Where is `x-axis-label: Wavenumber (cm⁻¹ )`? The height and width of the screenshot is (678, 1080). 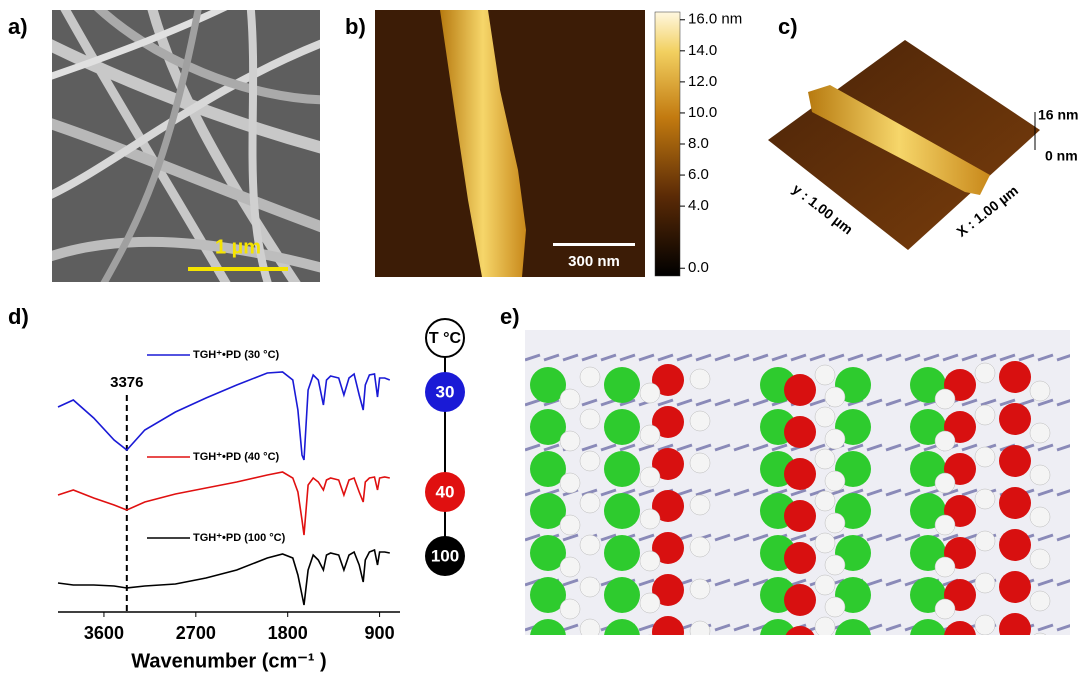
x-axis-label: Wavenumber (cm⁻¹ ) is located at coordinates (228, 661).